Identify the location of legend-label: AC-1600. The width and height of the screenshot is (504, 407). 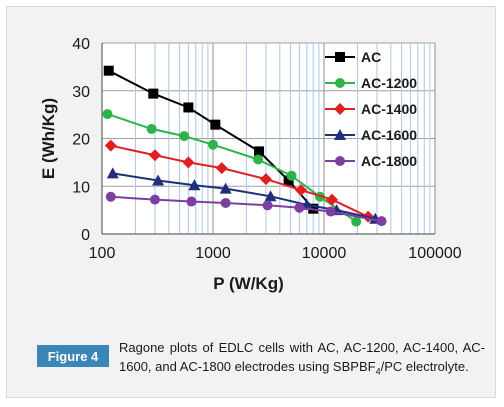
(389, 135).